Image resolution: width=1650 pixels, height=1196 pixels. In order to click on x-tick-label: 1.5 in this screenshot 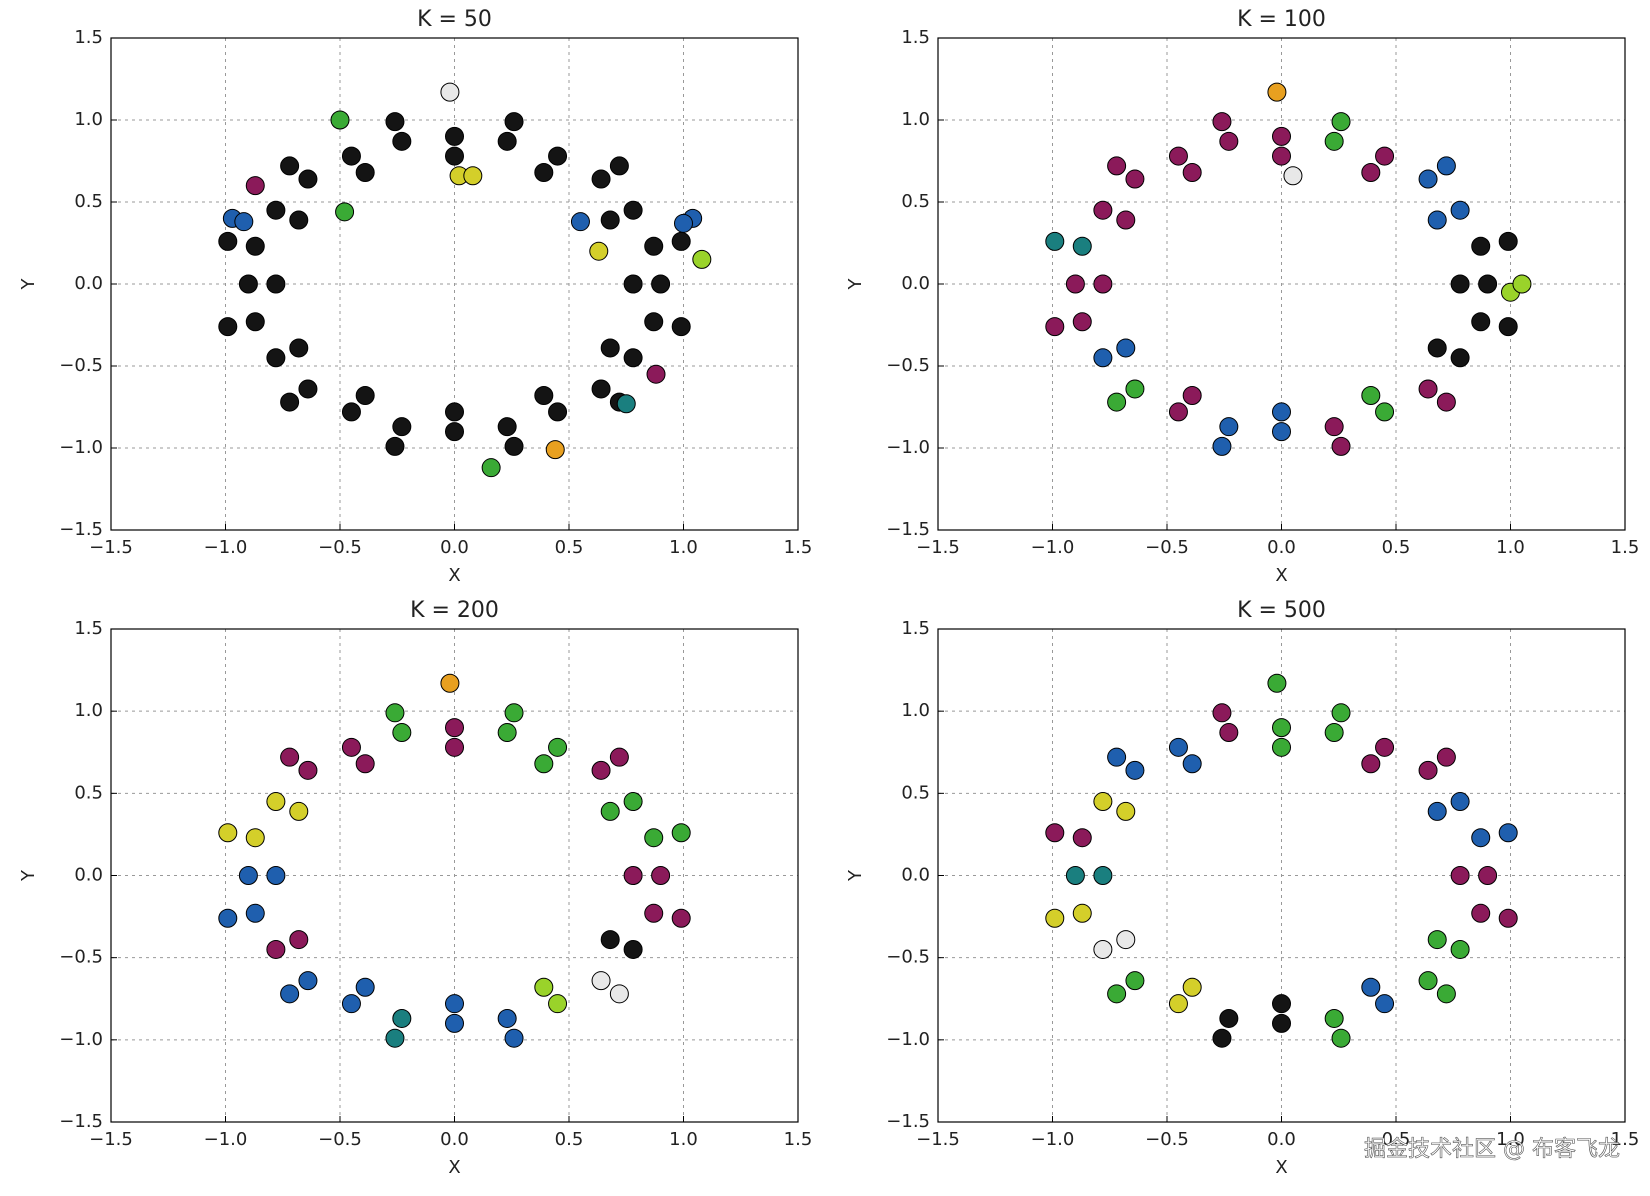, I will do `click(1625, 1139)`.